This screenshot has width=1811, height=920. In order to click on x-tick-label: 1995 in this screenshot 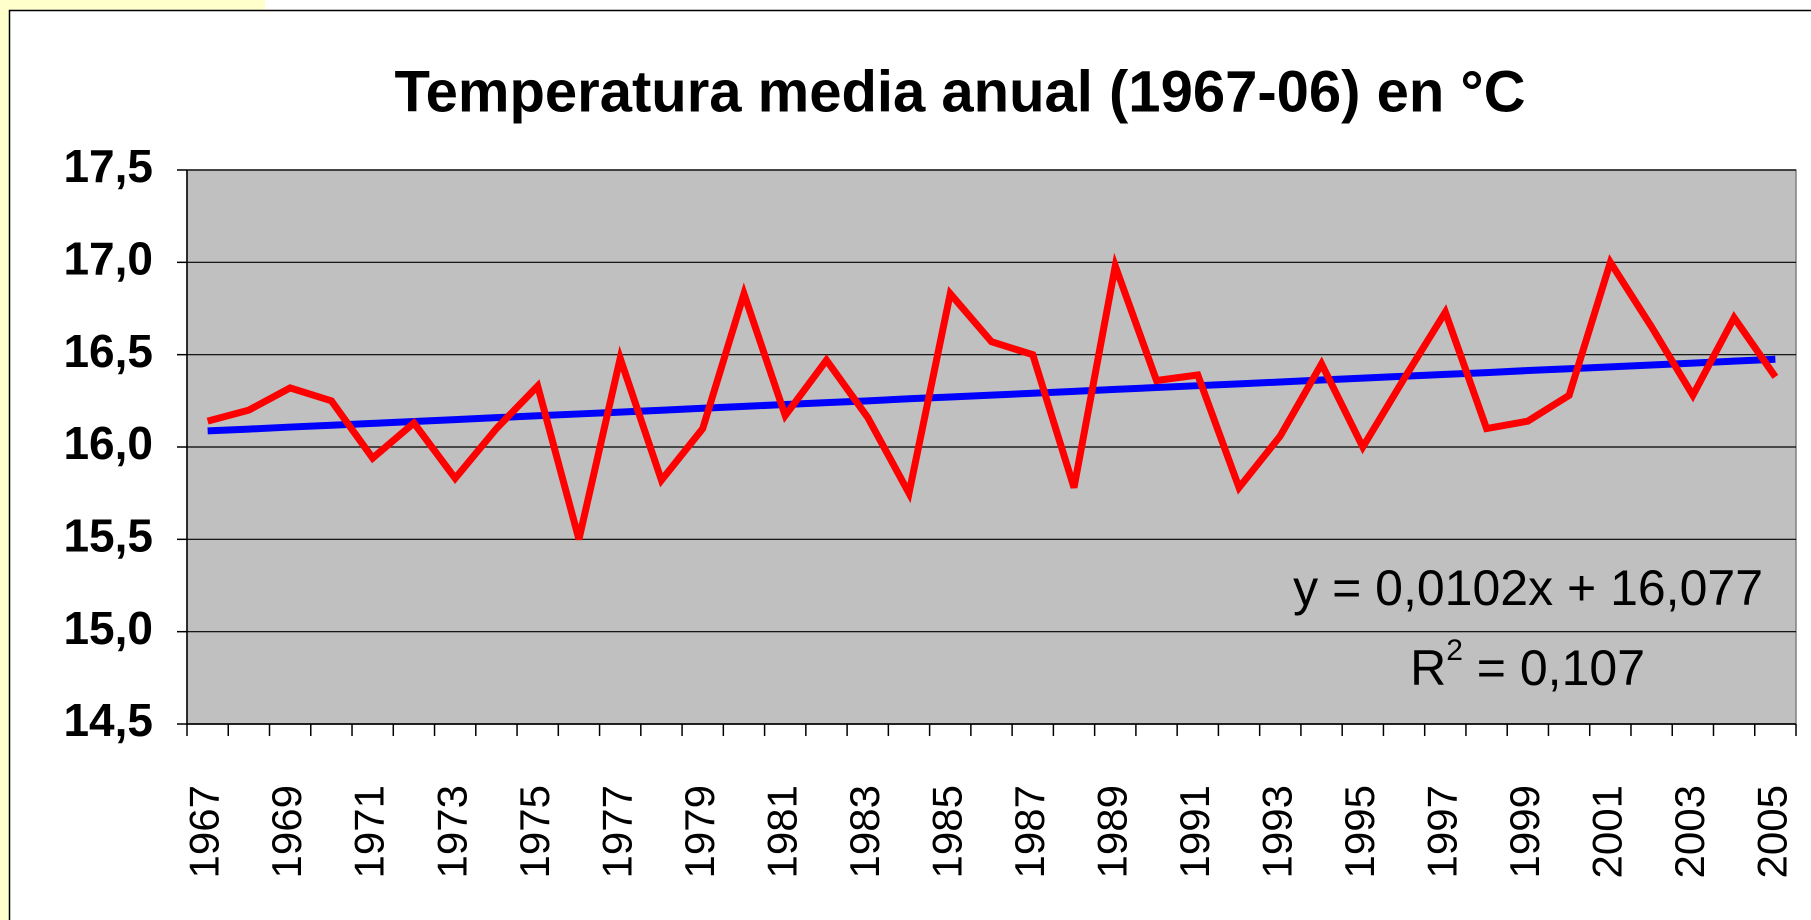, I will do `click(1359, 831)`.